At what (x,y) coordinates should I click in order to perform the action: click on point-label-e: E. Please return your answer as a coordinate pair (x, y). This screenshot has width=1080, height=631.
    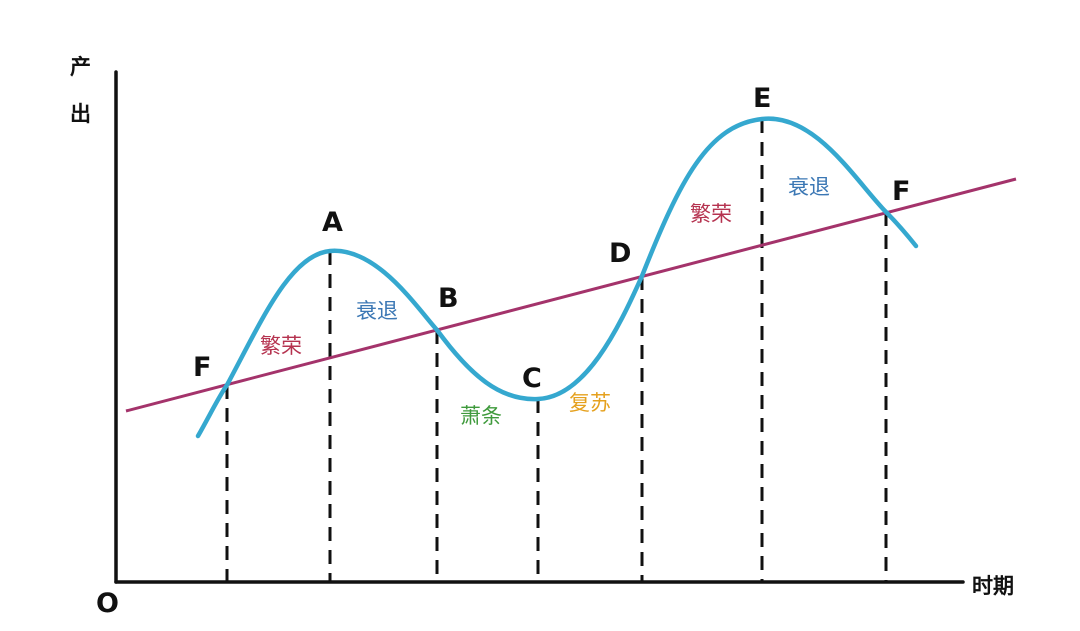
    Looking at the image, I should click on (762, 98).